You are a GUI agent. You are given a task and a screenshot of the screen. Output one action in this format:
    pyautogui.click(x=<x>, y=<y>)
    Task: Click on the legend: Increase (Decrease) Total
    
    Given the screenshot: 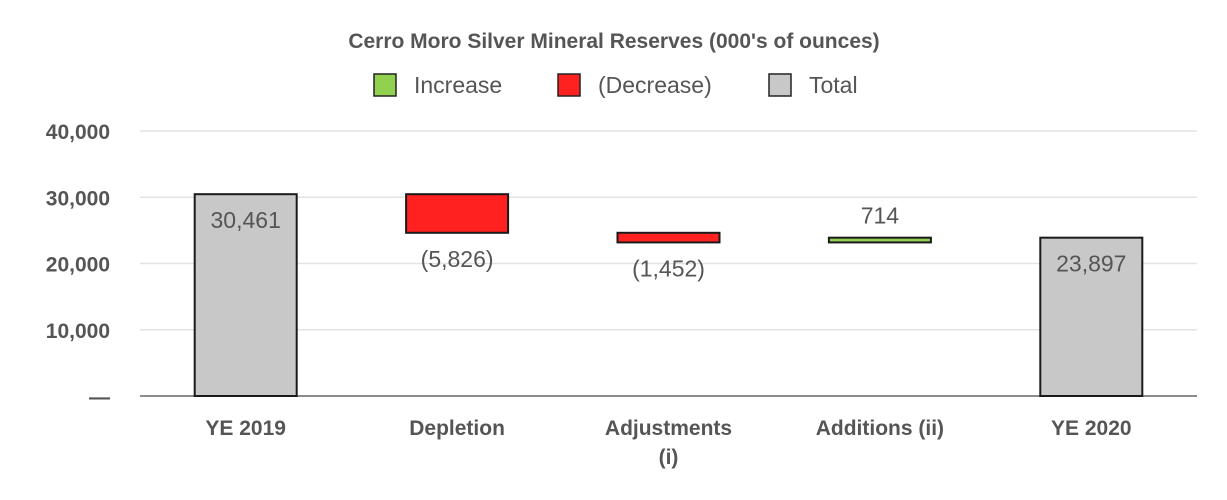 What is the action you would take?
    pyautogui.click(x=615, y=85)
    